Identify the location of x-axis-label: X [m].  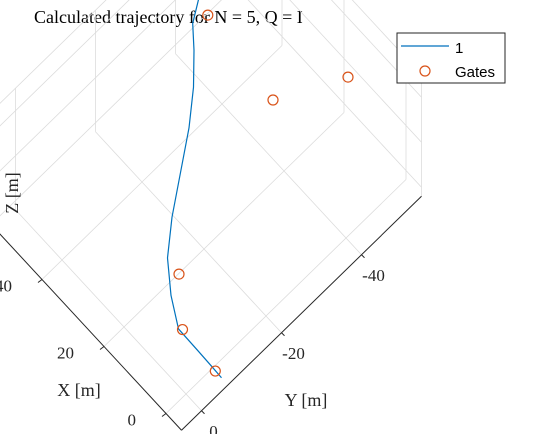
(79, 390).